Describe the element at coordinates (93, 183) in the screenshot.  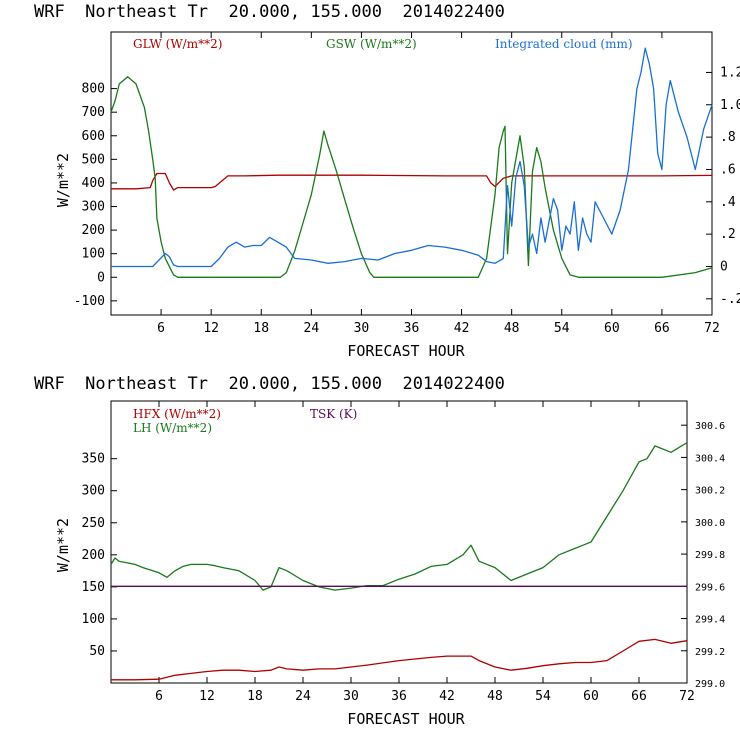
I see `y-tick-label: 400` at that location.